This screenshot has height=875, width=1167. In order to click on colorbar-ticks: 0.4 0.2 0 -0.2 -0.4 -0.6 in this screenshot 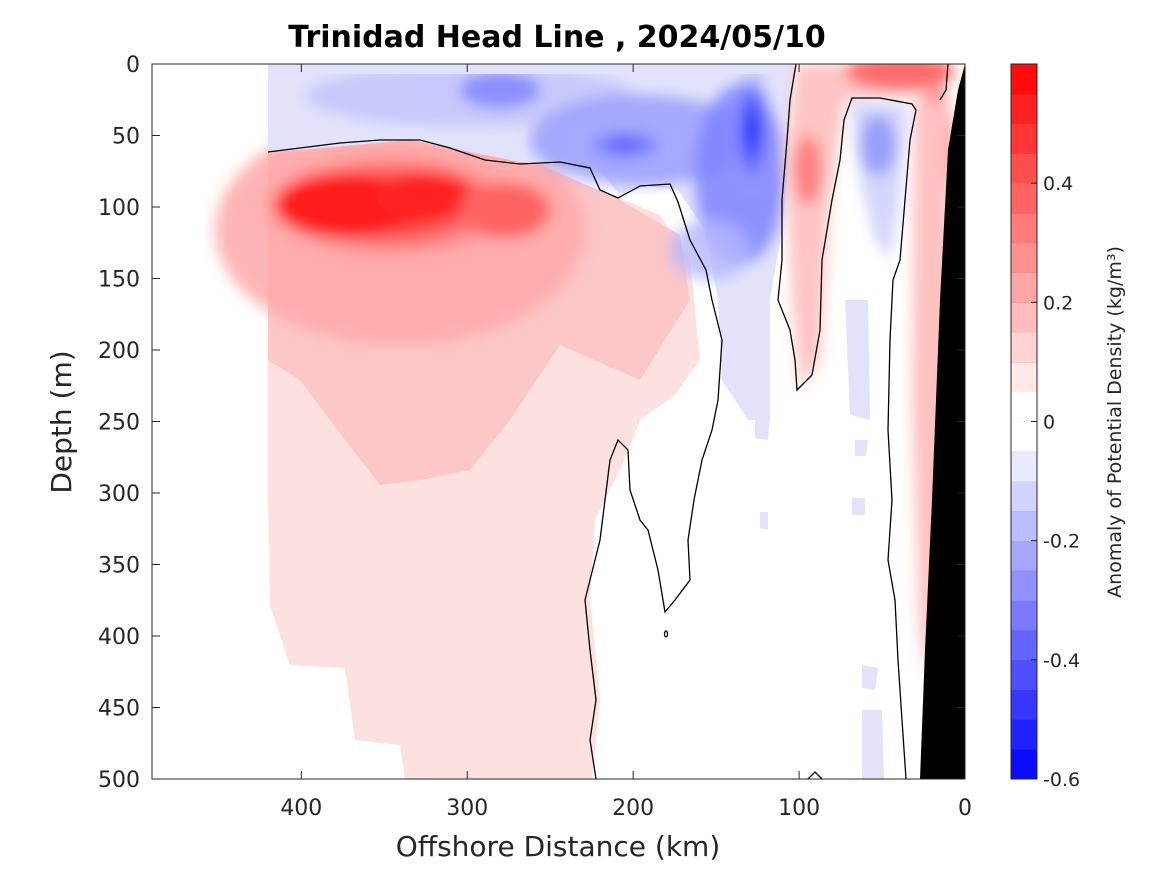, I will do `click(1055, 482)`.